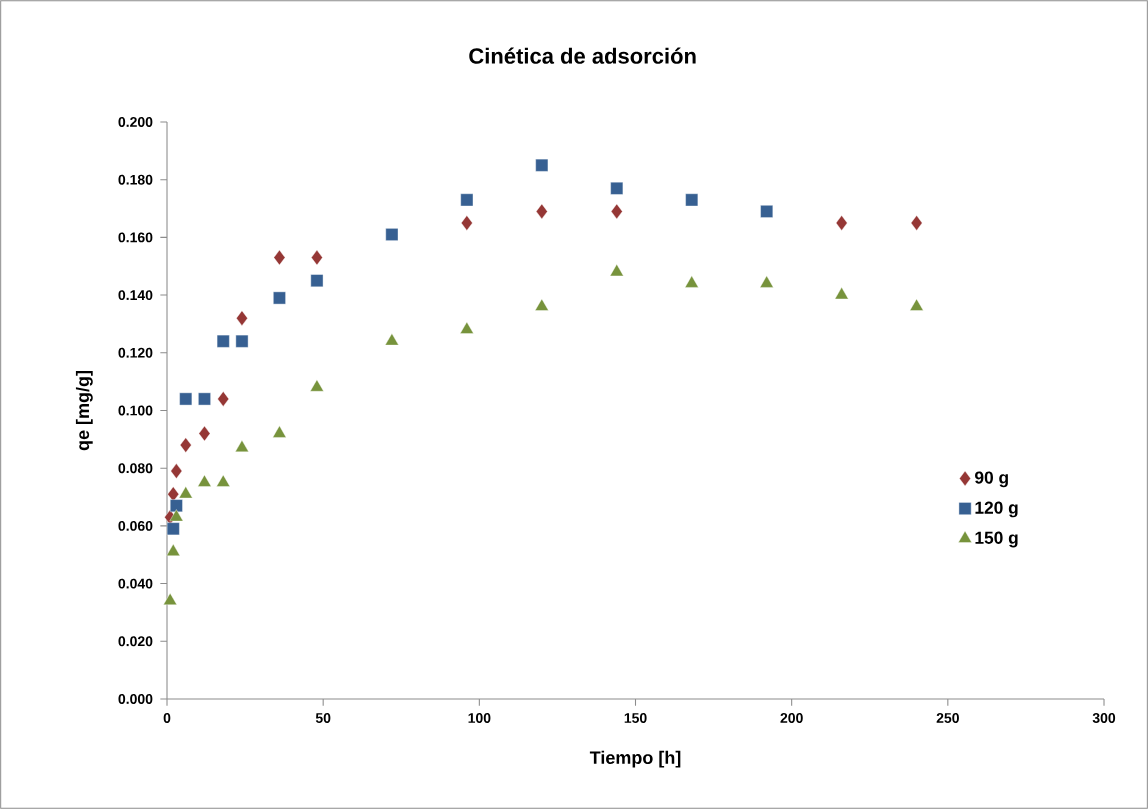 This screenshot has width=1148, height=809. Describe the element at coordinates (991, 479) in the screenshot. I see `legend-label: 90 g` at that location.